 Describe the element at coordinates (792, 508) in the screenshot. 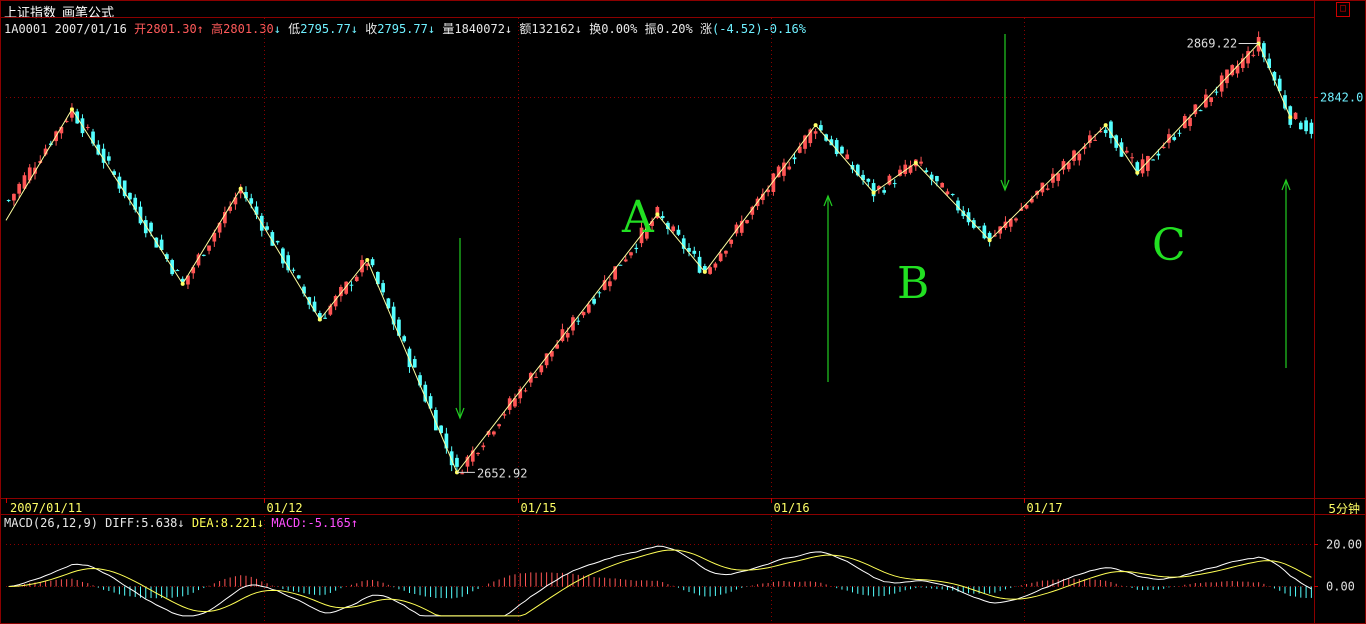

I see `x-axis-label: 01/16` at that location.